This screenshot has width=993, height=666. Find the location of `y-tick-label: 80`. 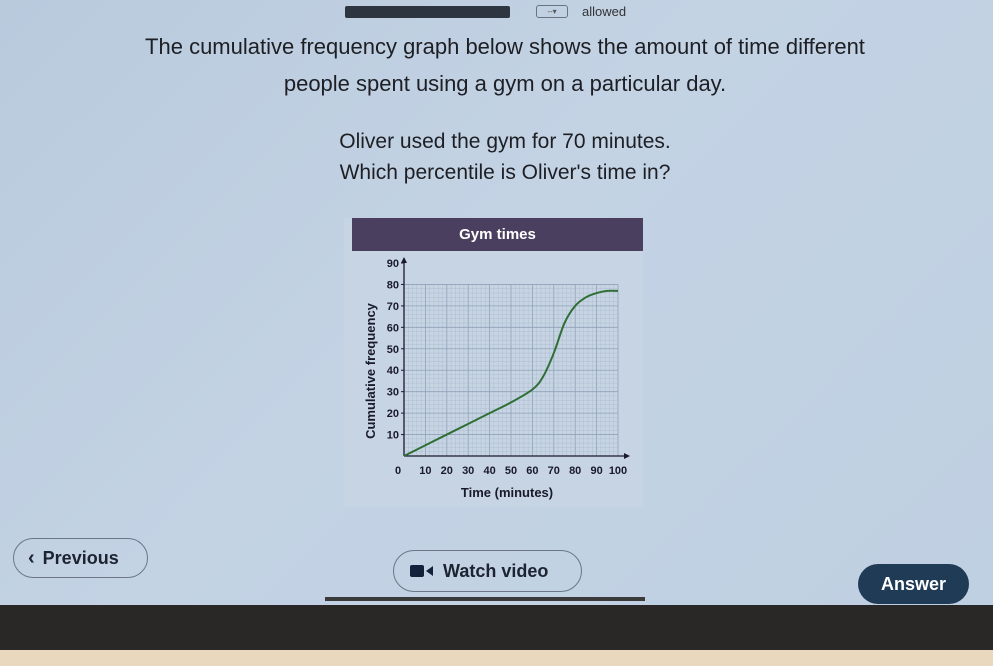

y-tick-label: 80 is located at coordinates (393, 285).